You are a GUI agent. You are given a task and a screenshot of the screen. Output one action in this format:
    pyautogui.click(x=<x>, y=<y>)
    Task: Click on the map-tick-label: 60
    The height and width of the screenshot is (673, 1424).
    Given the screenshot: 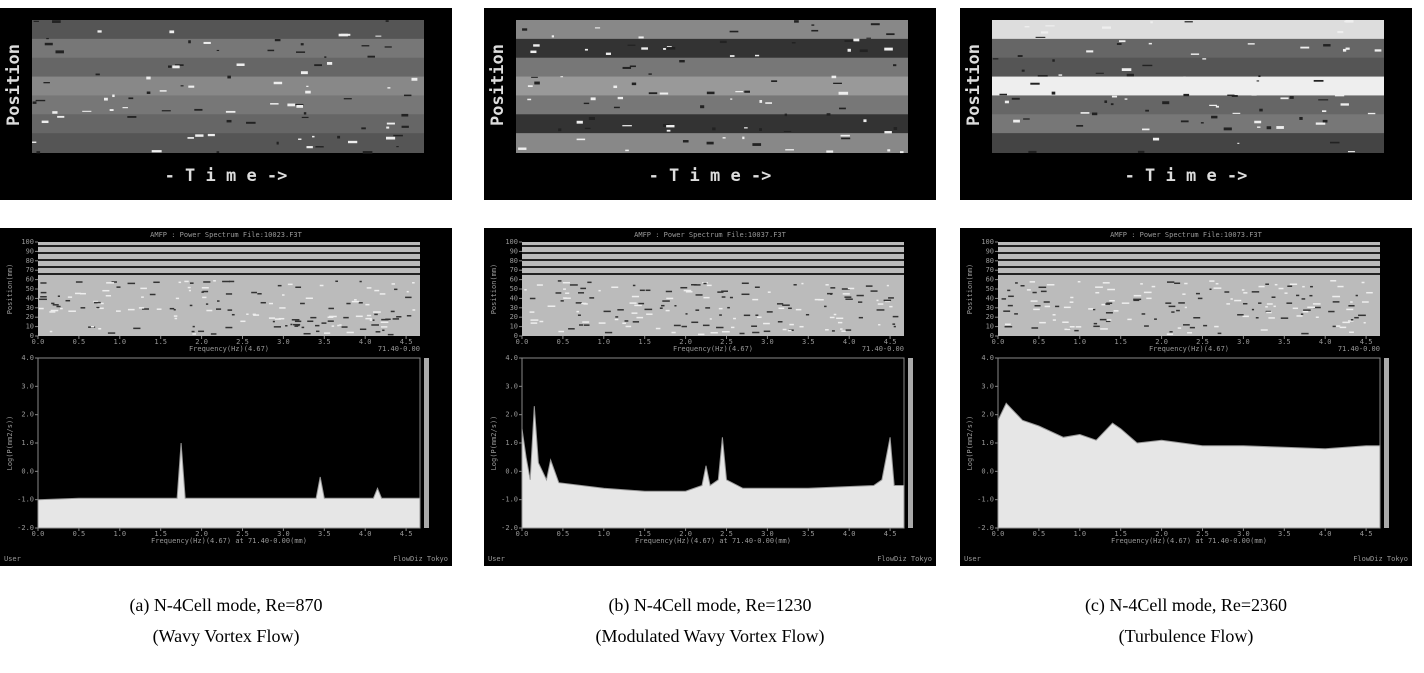 What is the action you would take?
    pyautogui.click(x=514, y=280)
    